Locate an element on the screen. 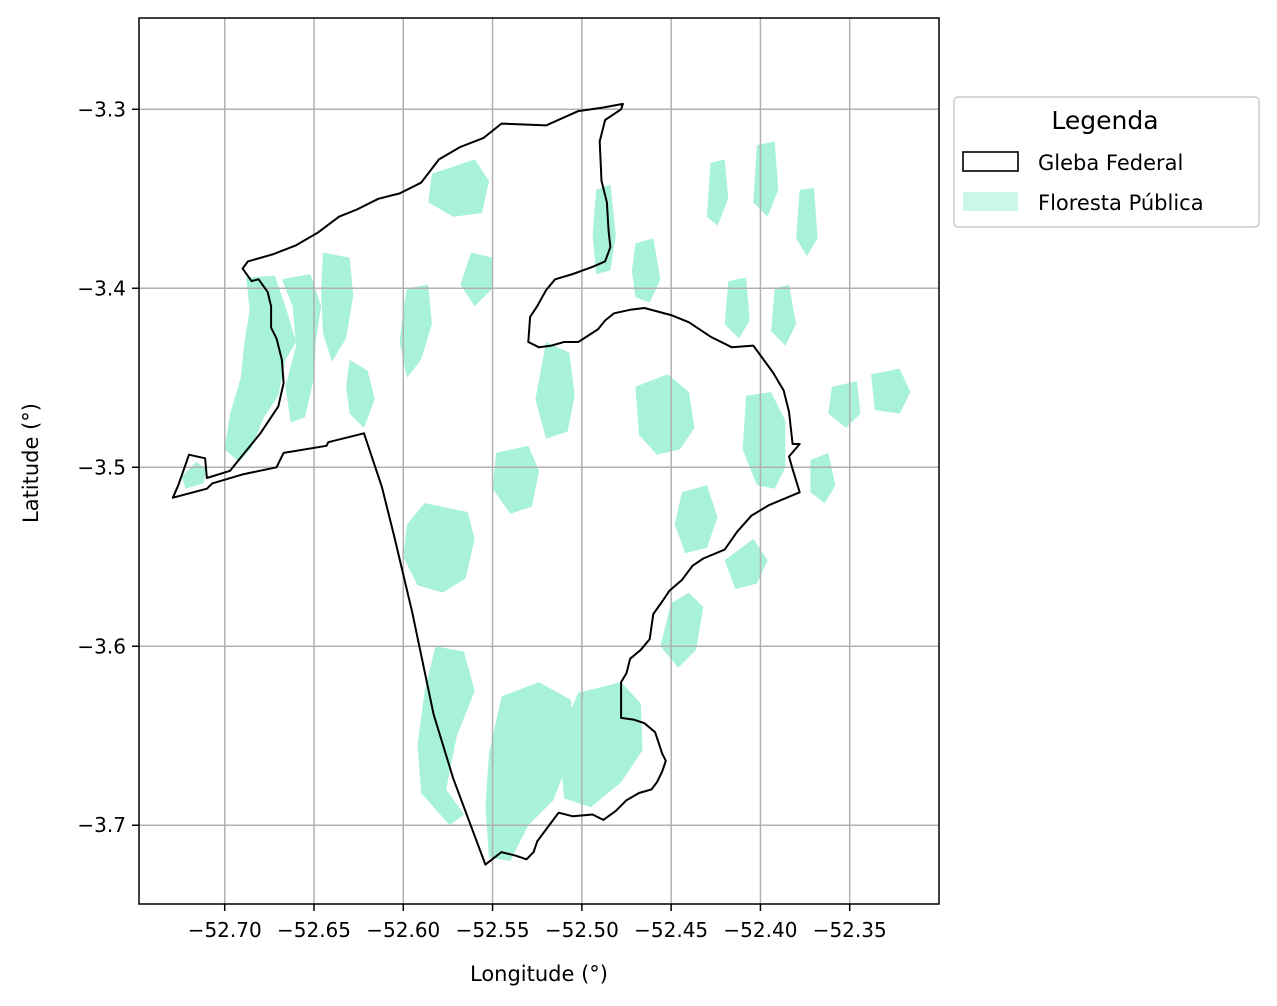 The height and width of the screenshot is (1006, 1277). x-tick-label: −52.35 is located at coordinates (850, 930).